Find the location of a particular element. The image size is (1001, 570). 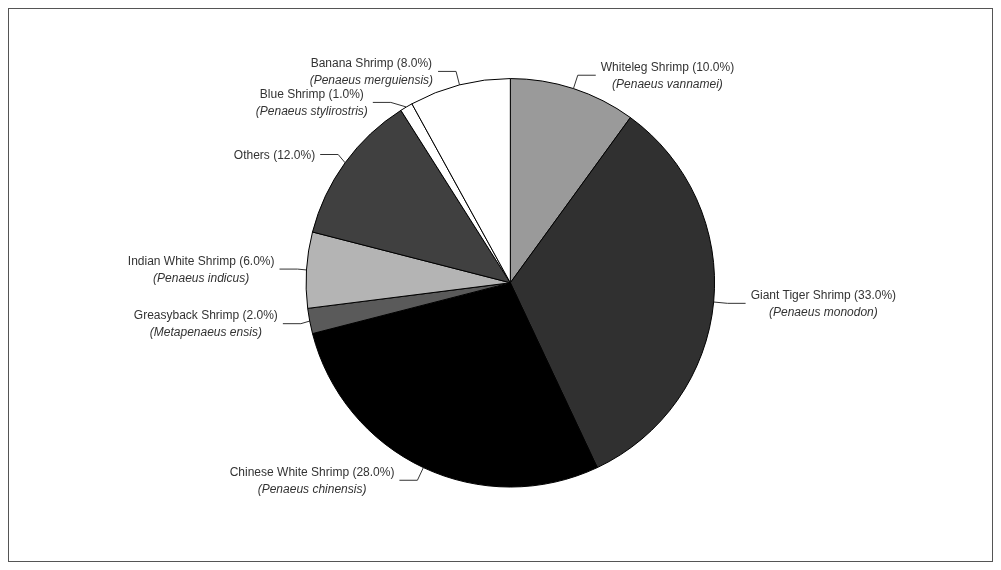

slice-label: Whiteleg Shrimp (10.0%) (Penaeus vannamei) is located at coordinates (667, 75).